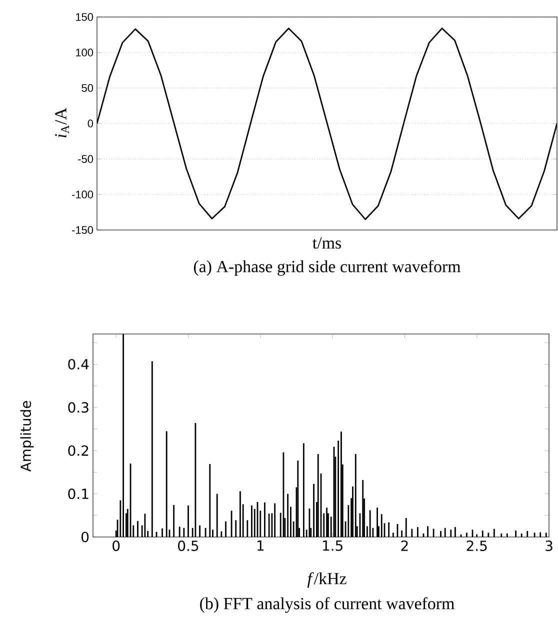 This screenshot has width=558, height=625. What do you see at coordinates (85, 52) in the screenshot?
I see `y-tick-label: 100` at bounding box center [85, 52].